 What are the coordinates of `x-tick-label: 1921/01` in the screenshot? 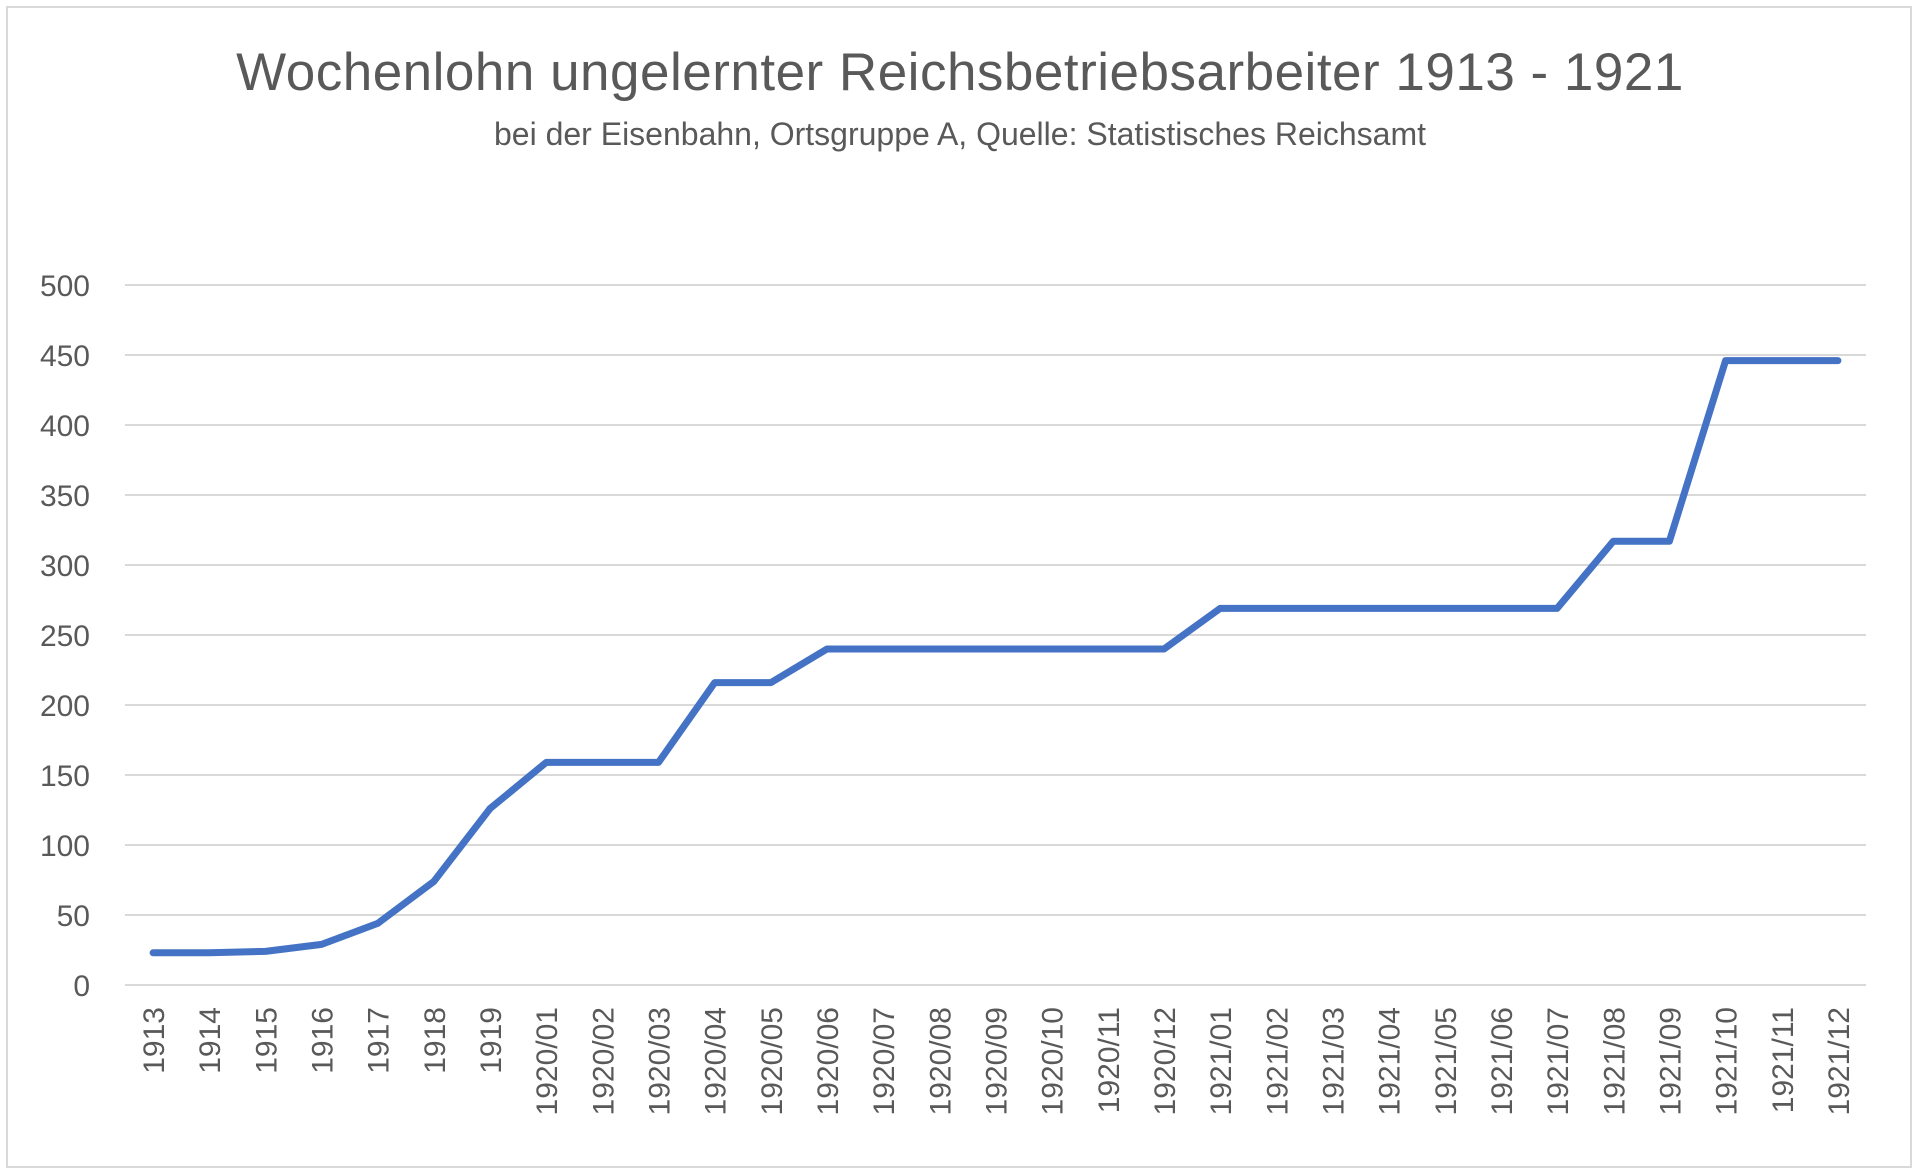 It's located at (1221, 1061).